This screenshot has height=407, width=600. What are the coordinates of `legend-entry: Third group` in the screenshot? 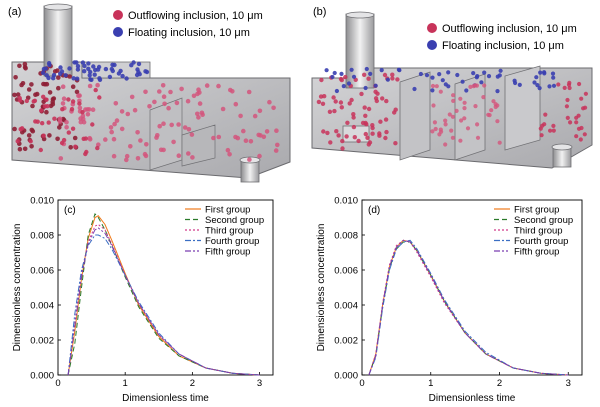 It's located at (538, 231).